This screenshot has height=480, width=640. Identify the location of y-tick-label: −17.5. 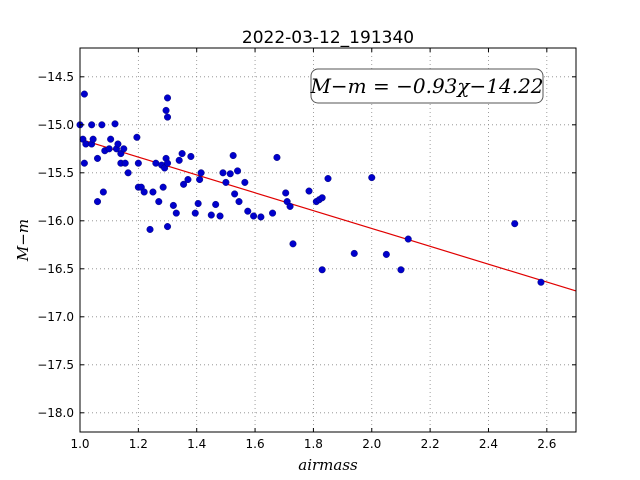
(55, 365).